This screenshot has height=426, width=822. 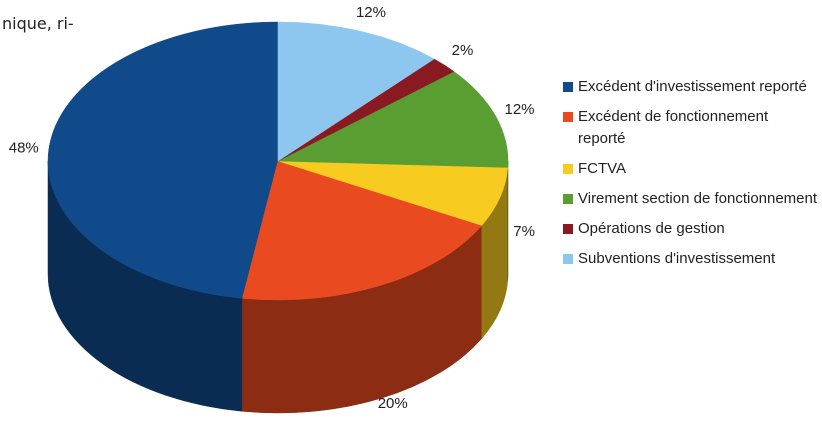 I want to click on legend-label: Excédent de fonctionnement reporté, so click(x=673, y=127).